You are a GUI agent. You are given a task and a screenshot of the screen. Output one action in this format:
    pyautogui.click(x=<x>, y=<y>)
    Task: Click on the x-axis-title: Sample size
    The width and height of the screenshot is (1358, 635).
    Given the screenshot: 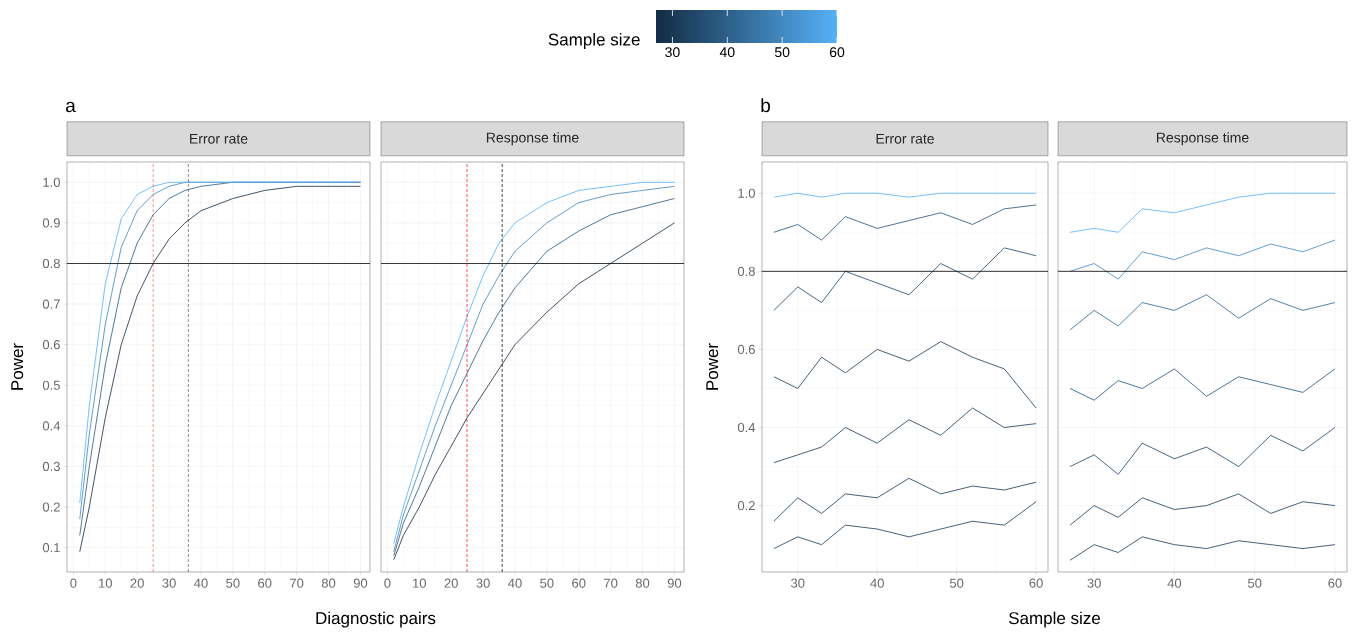 What is the action you would take?
    pyautogui.click(x=1054, y=619)
    